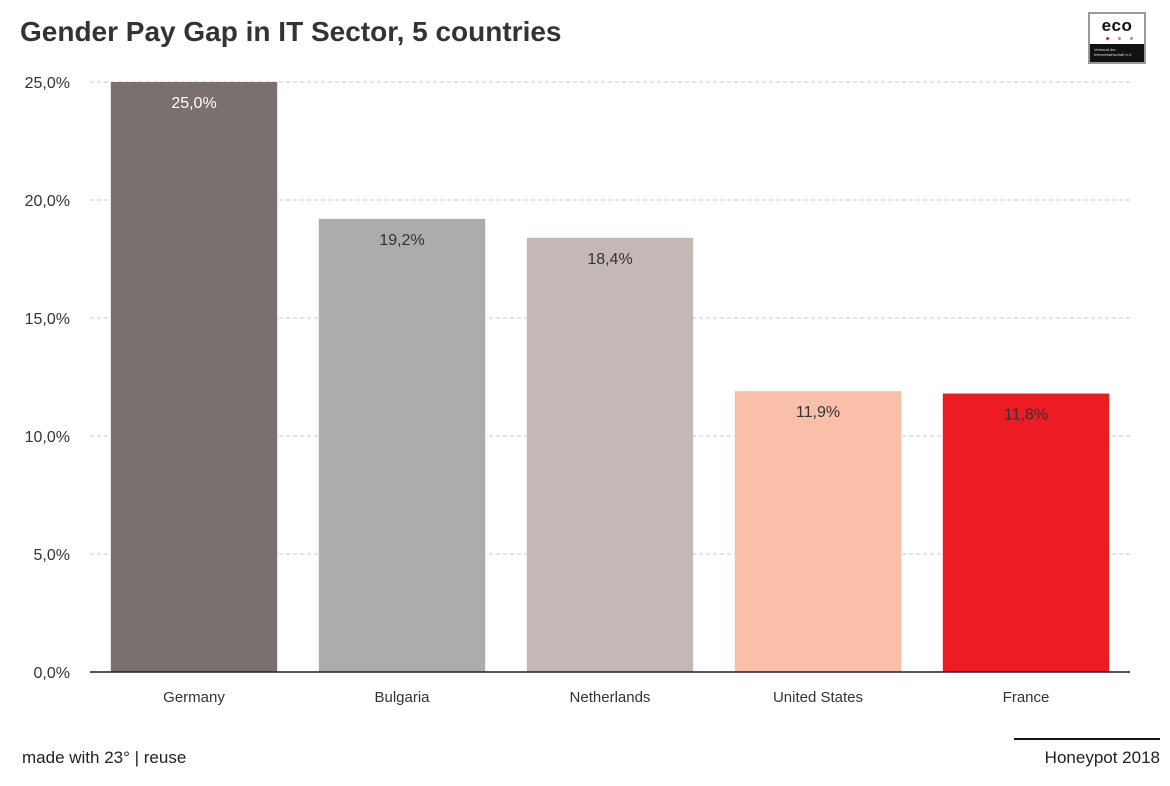 This screenshot has height=786, width=1170. What do you see at coordinates (47, 201) in the screenshot?
I see `y-tick-label: 20,0%` at bounding box center [47, 201].